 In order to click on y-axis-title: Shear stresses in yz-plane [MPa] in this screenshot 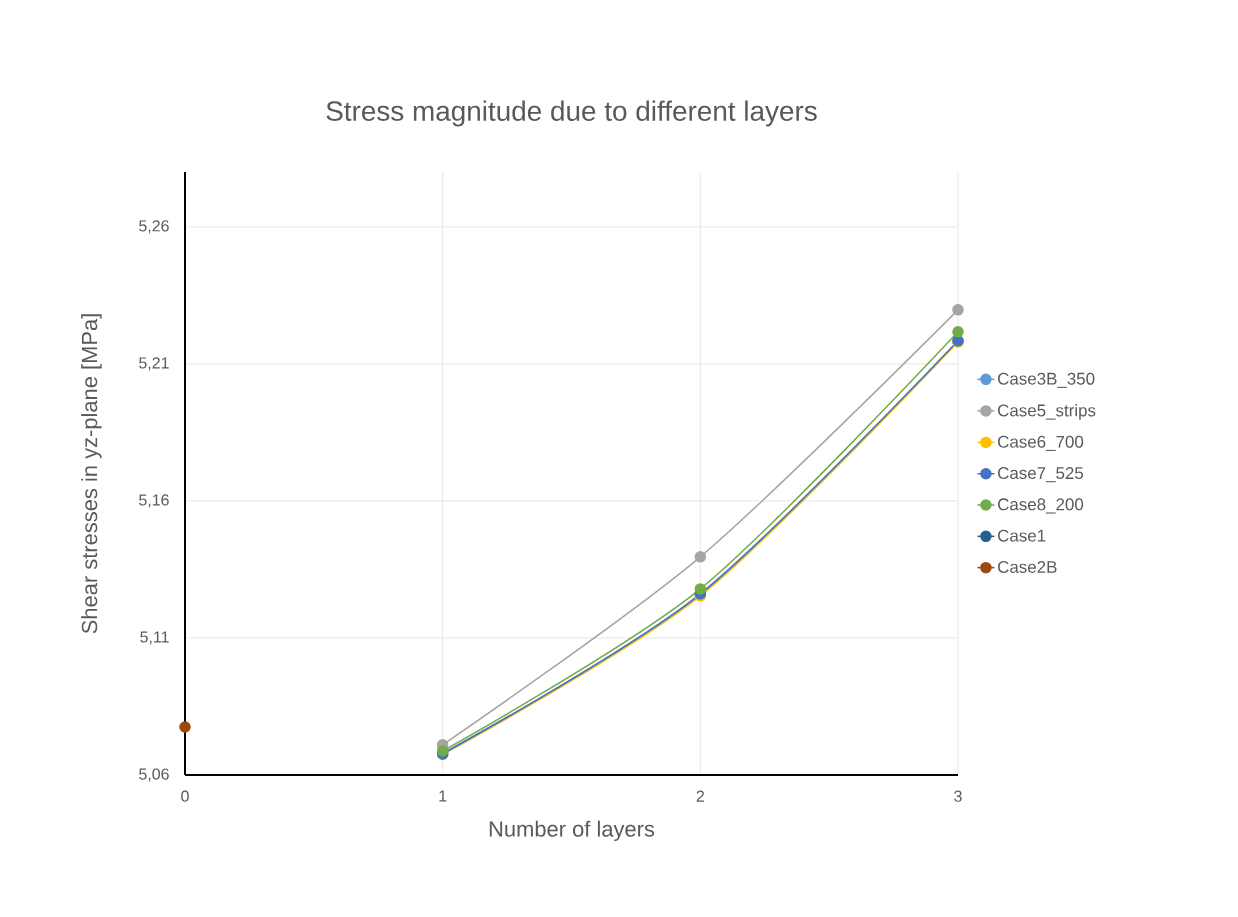, I will do `click(91, 474)`.